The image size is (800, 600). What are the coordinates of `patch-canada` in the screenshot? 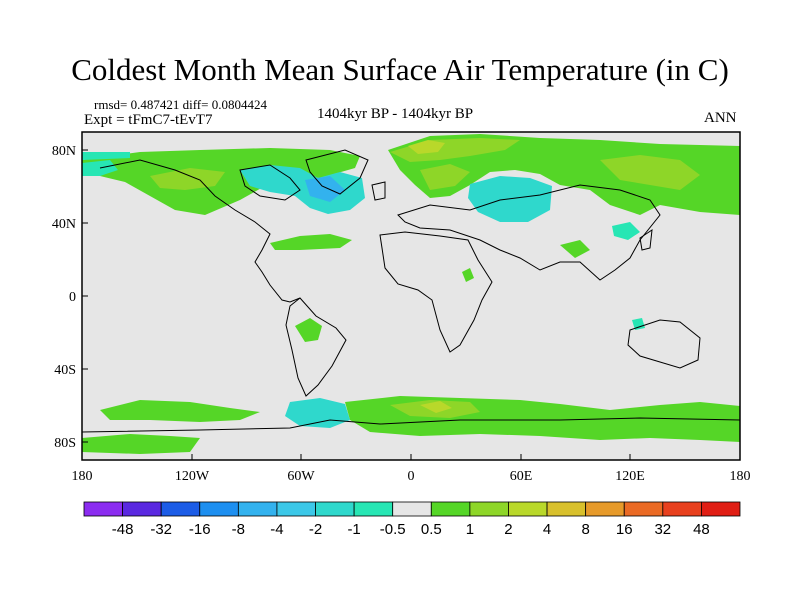 It's located at (187, 179).